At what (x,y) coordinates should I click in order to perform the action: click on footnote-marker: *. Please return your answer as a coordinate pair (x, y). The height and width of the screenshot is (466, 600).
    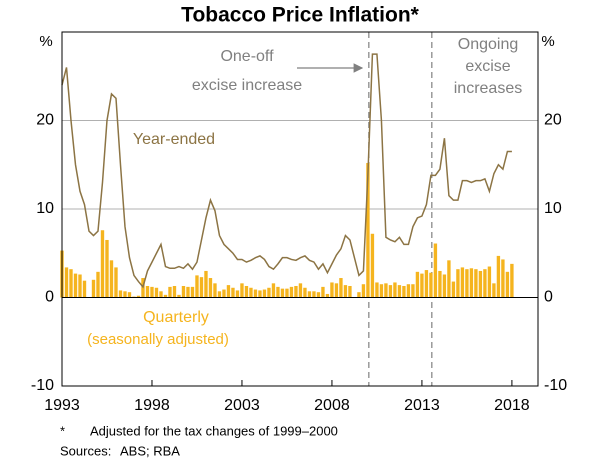
    Looking at the image, I should click on (62, 430).